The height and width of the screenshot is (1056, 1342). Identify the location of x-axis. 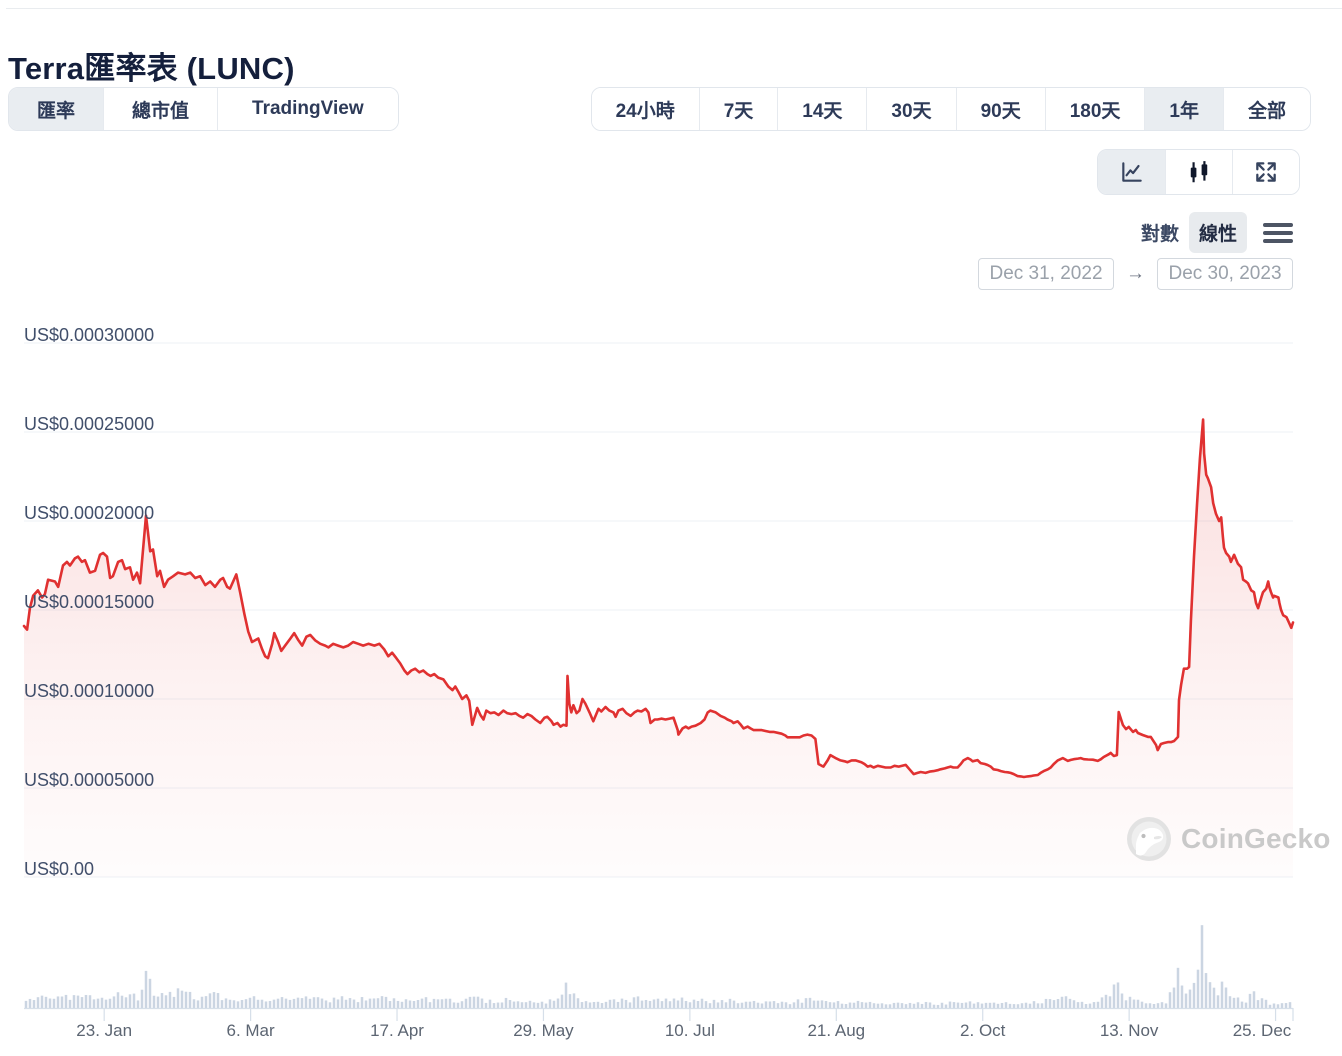
(659, 1014).